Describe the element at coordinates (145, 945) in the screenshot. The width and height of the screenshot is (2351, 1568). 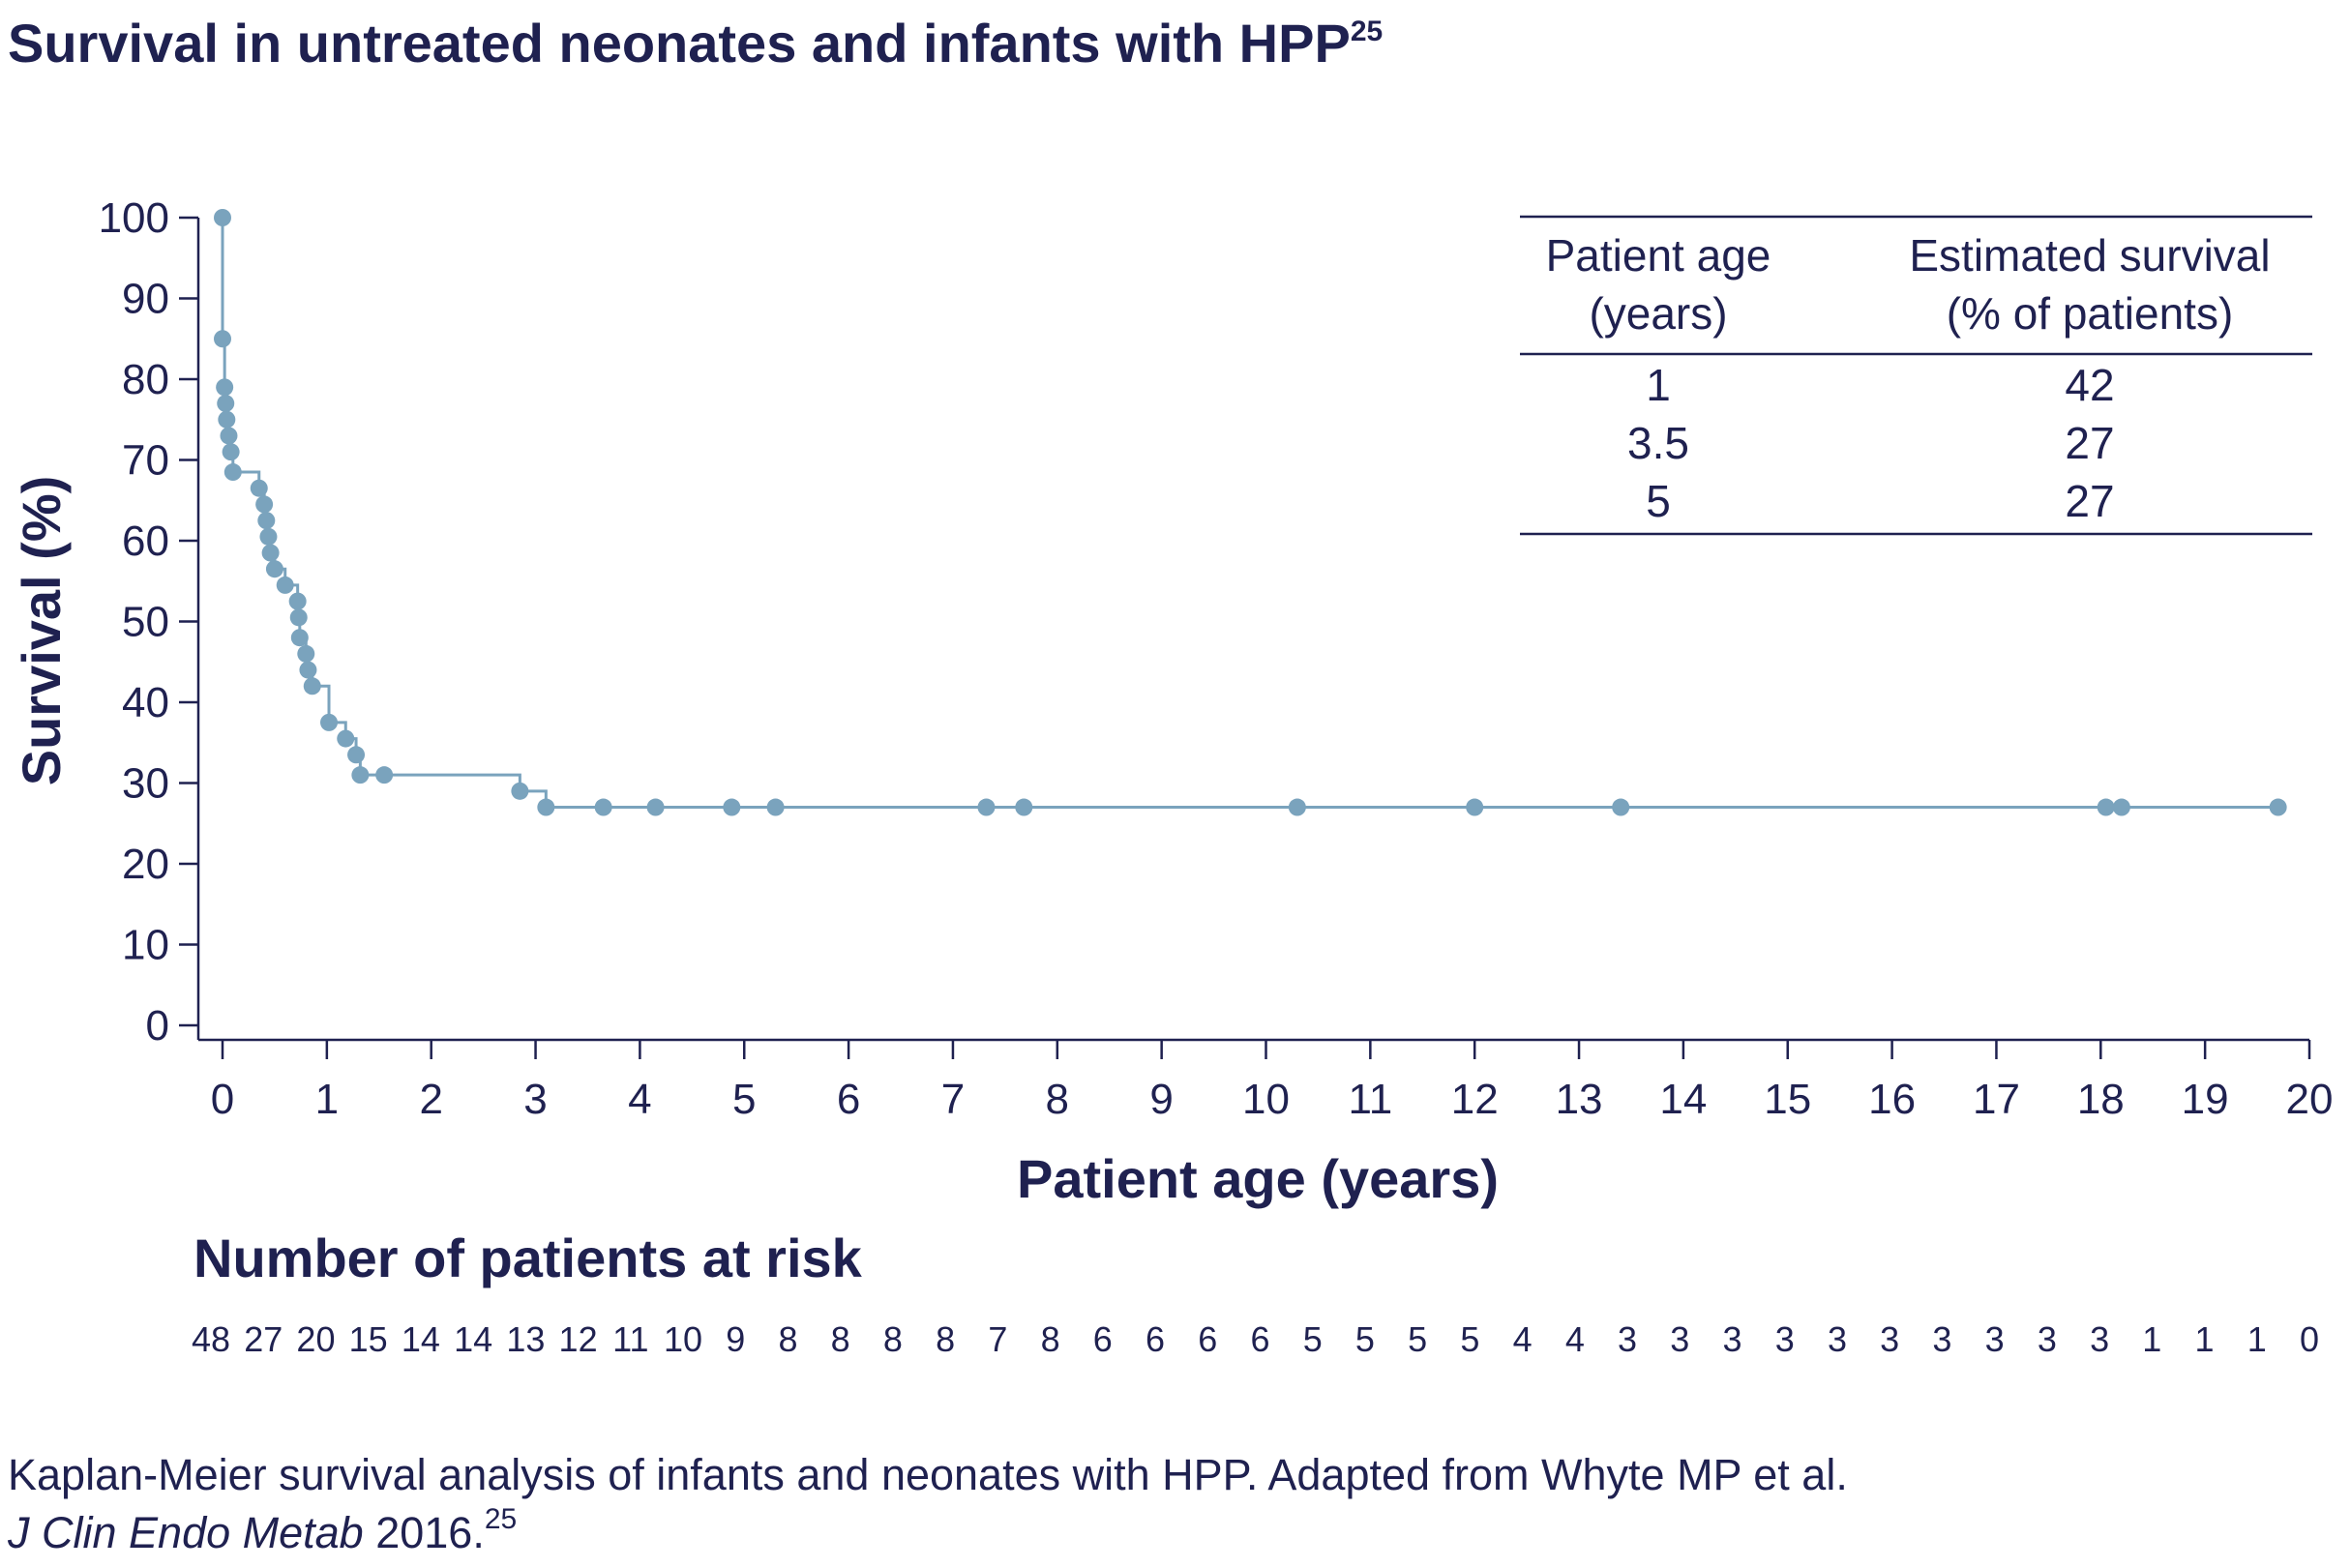
I see `y-tick-label: 10` at that location.